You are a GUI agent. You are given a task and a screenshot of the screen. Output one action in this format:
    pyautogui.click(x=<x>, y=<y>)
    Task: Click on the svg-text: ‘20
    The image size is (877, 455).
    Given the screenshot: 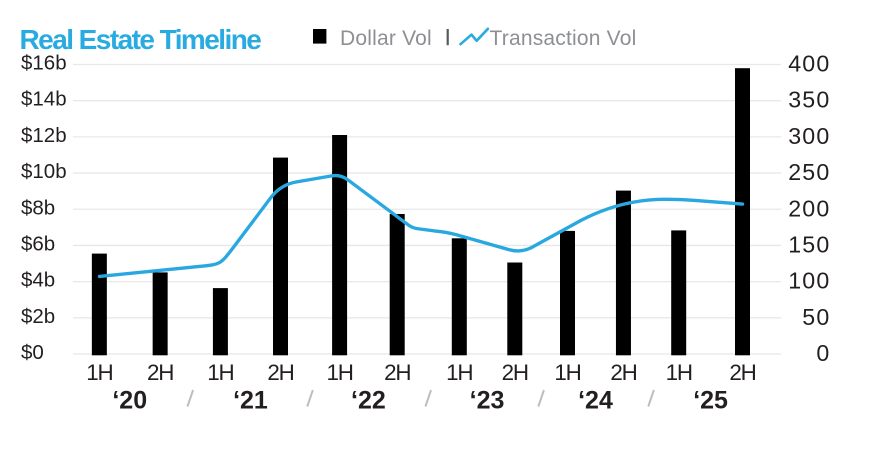 What is the action you would take?
    pyautogui.click(x=129, y=401)
    